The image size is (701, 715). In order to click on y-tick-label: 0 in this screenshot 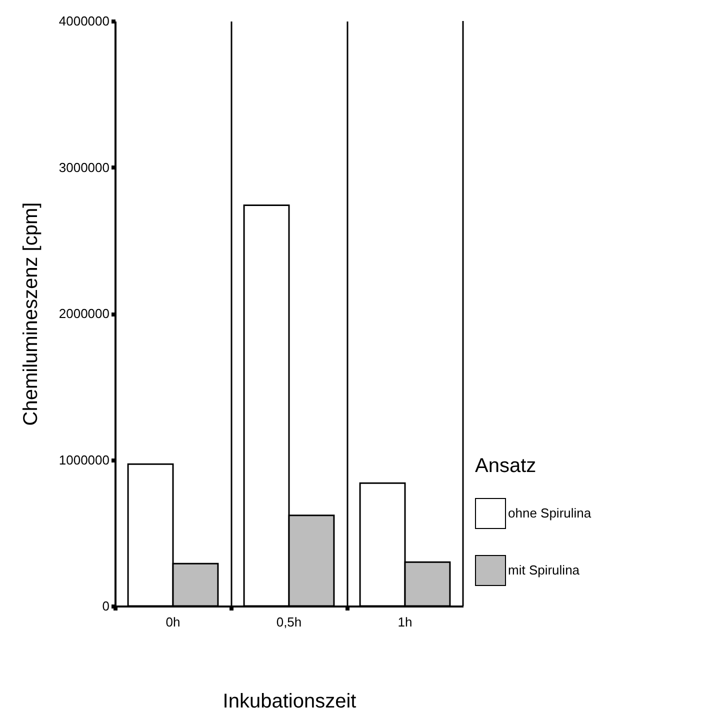, I will do `click(106, 606)`.